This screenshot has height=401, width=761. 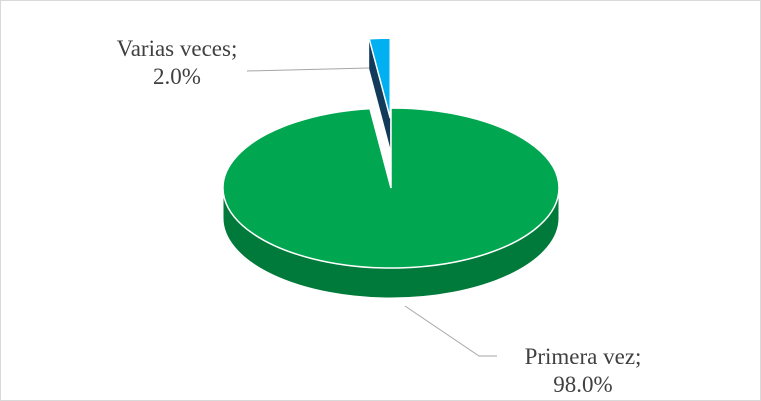 I want to click on data-label-value: 2.0%, so click(x=177, y=76).